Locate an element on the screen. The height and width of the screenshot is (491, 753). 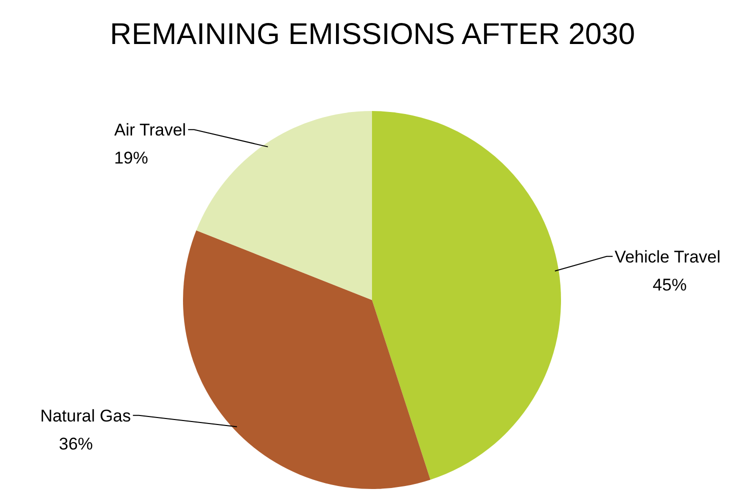
data-label: 45% is located at coordinates (669, 284).